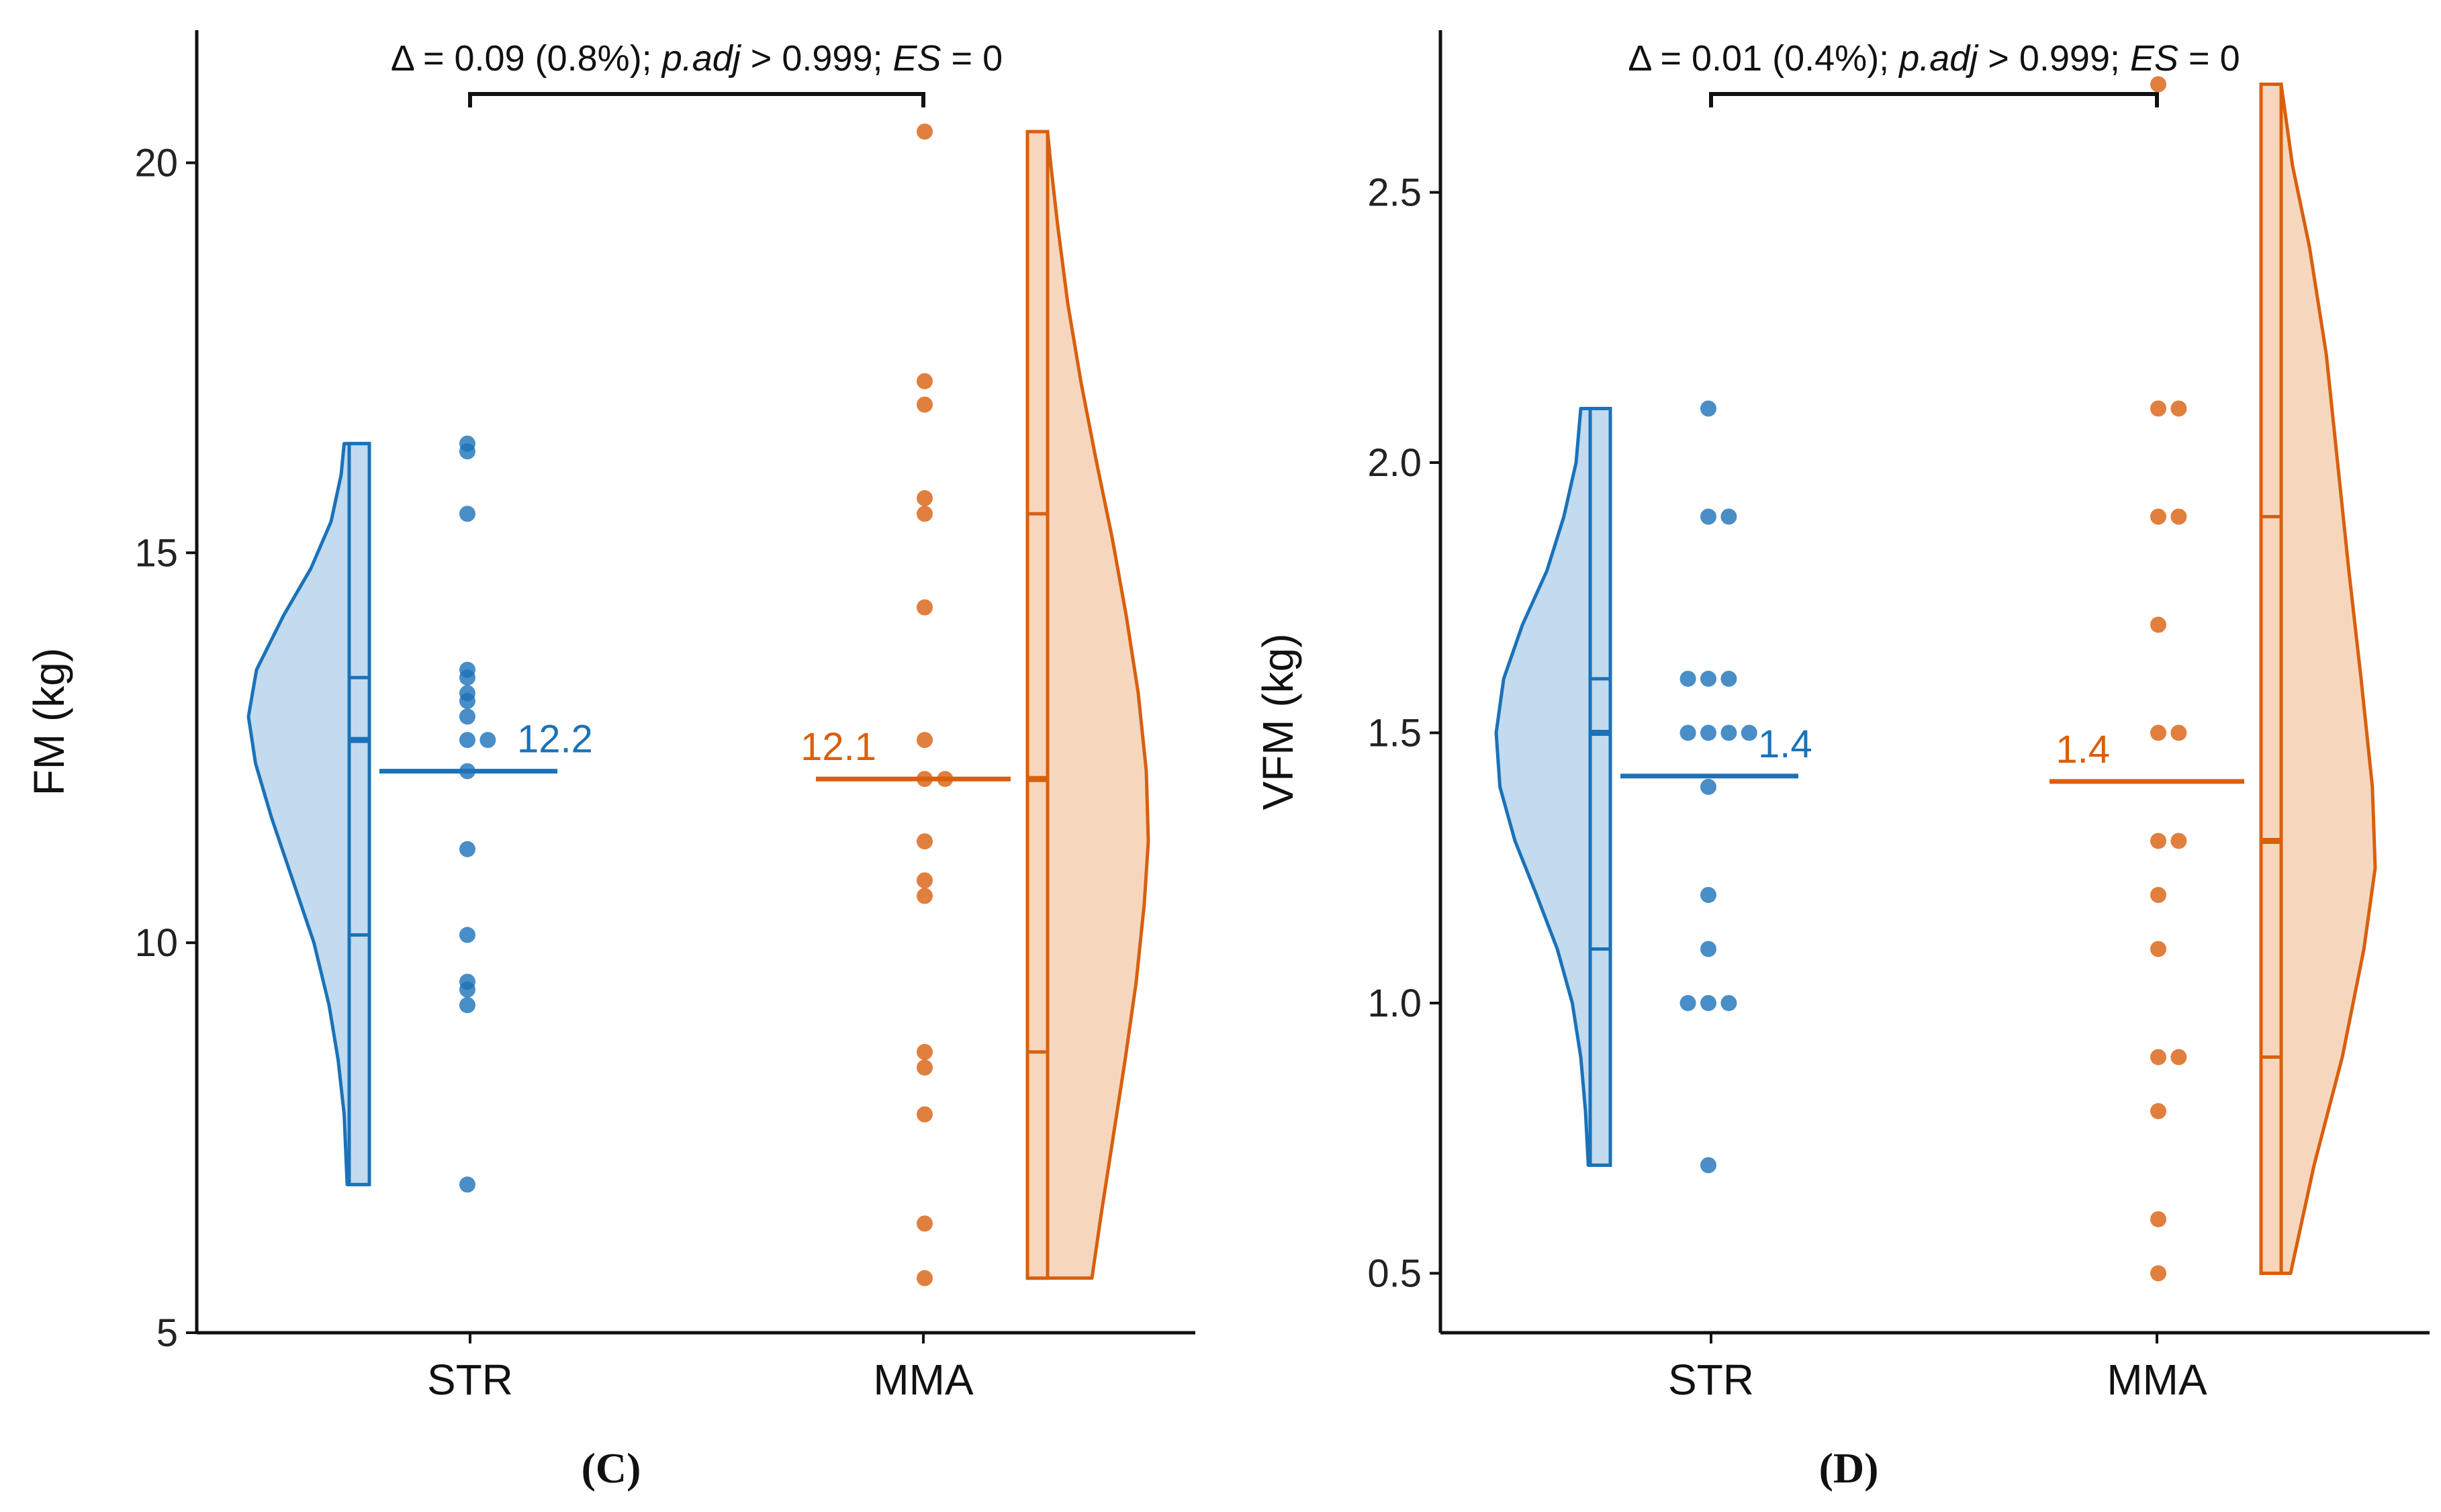  I want to click on comparison-part-4: = 0, so click(972, 58).